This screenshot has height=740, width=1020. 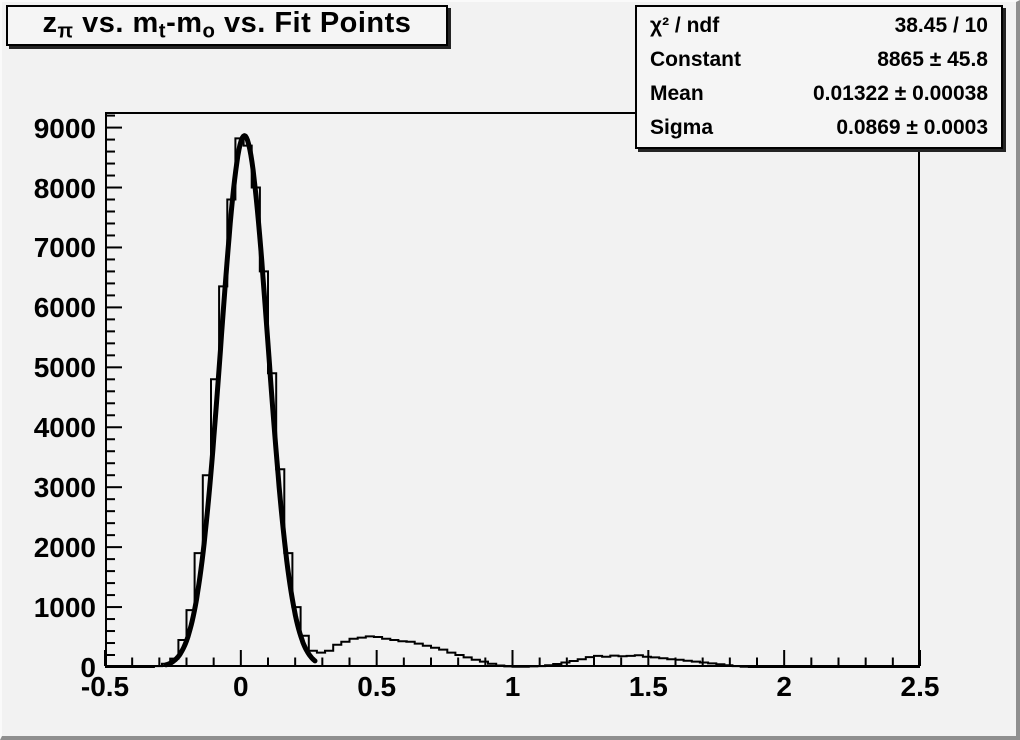 I want to click on x-tick-label: -0.5, so click(x=105, y=686).